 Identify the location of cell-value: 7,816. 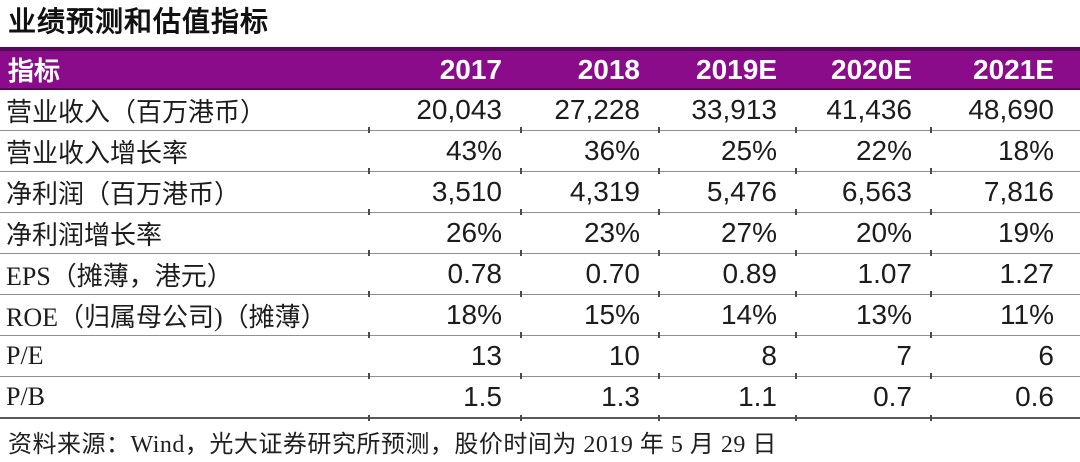
(1005, 190).